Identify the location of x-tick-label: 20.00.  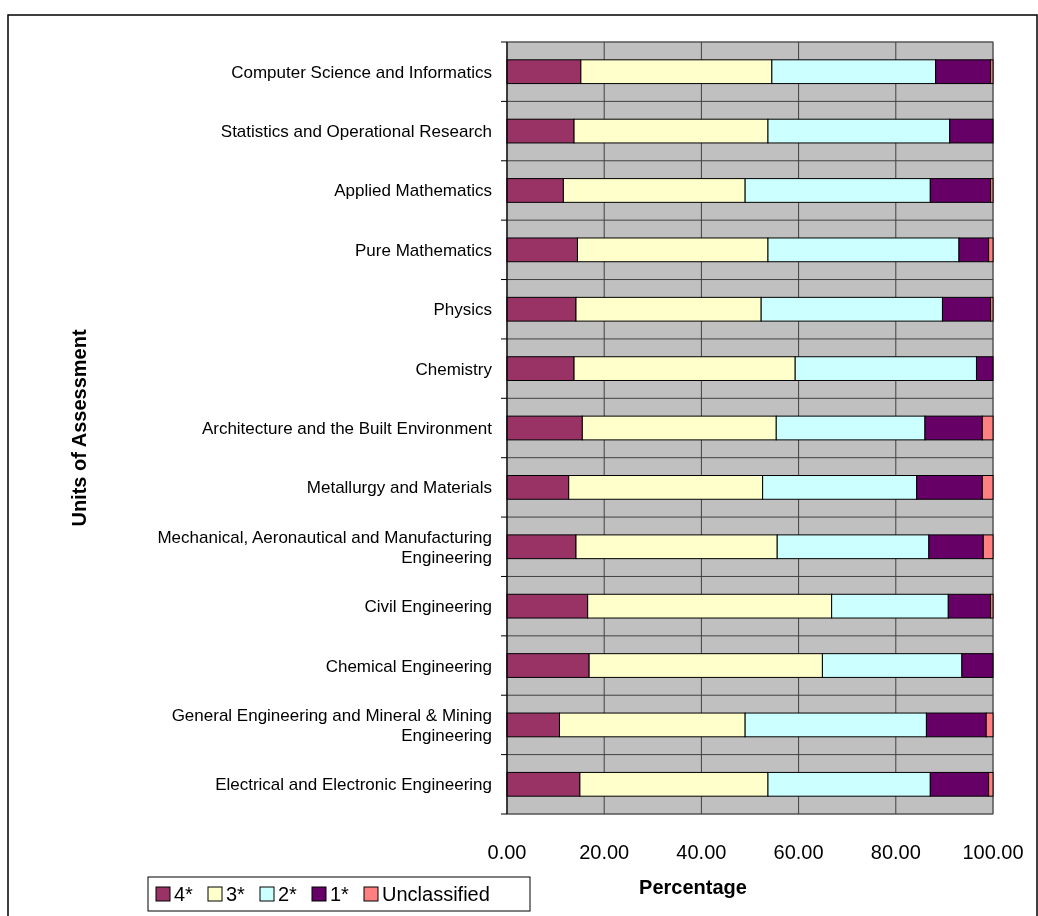
(604, 852).